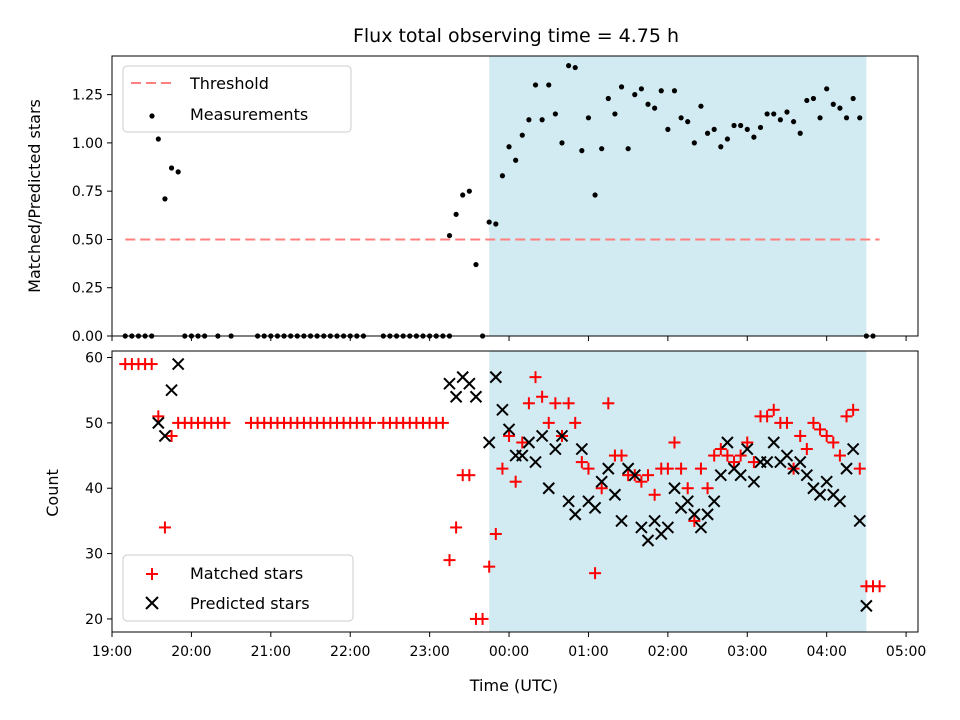 The height and width of the screenshot is (720, 960). Describe the element at coordinates (94, 489) in the screenshot. I see `count-y-tick-label: 40` at that location.